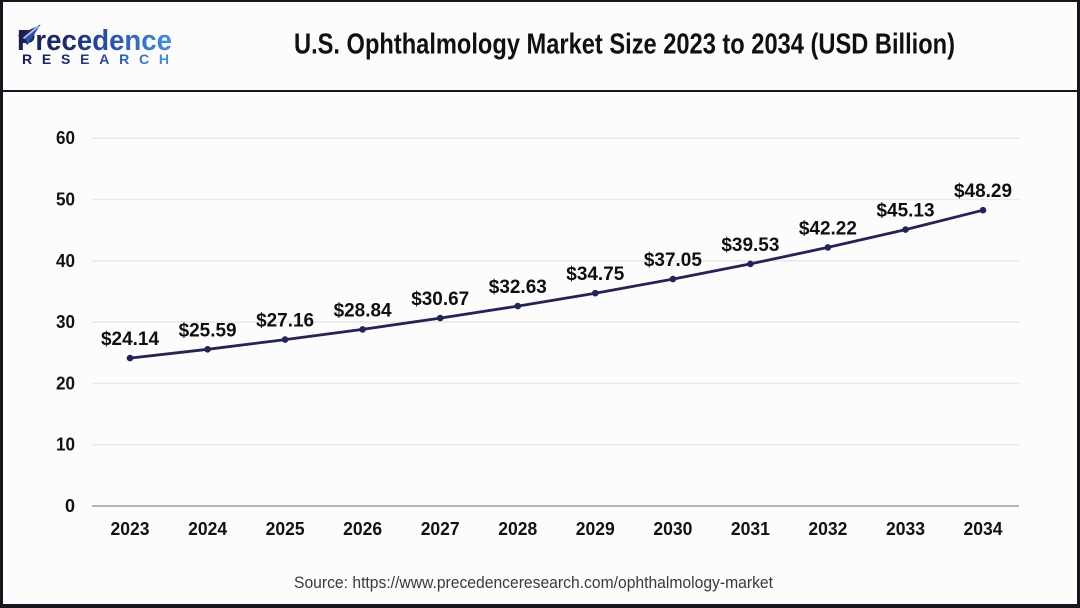  Describe the element at coordinates (672, 529) in the screenshot. I see `svg-text: 2030` at that location.